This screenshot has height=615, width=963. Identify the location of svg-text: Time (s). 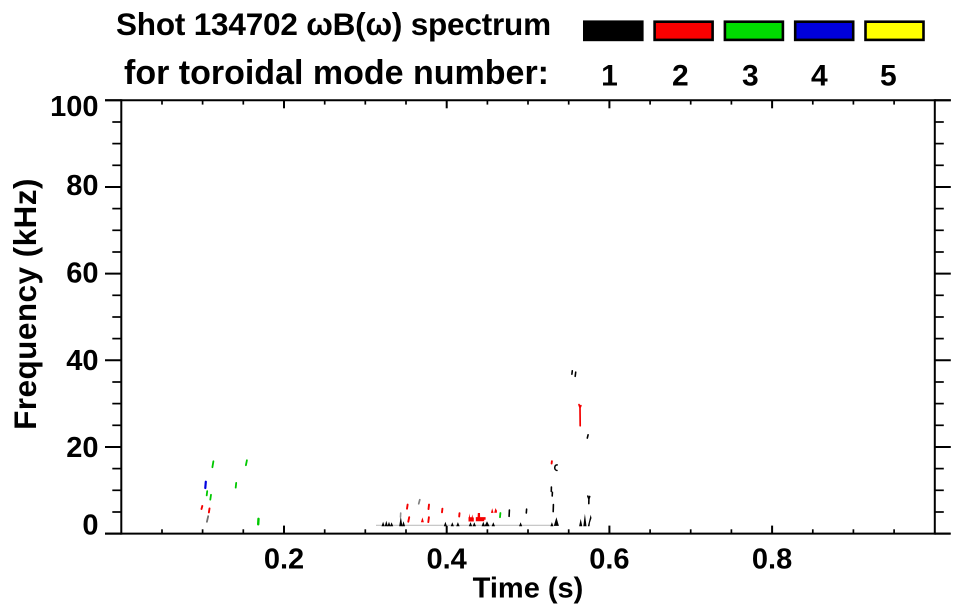
(528, 589).